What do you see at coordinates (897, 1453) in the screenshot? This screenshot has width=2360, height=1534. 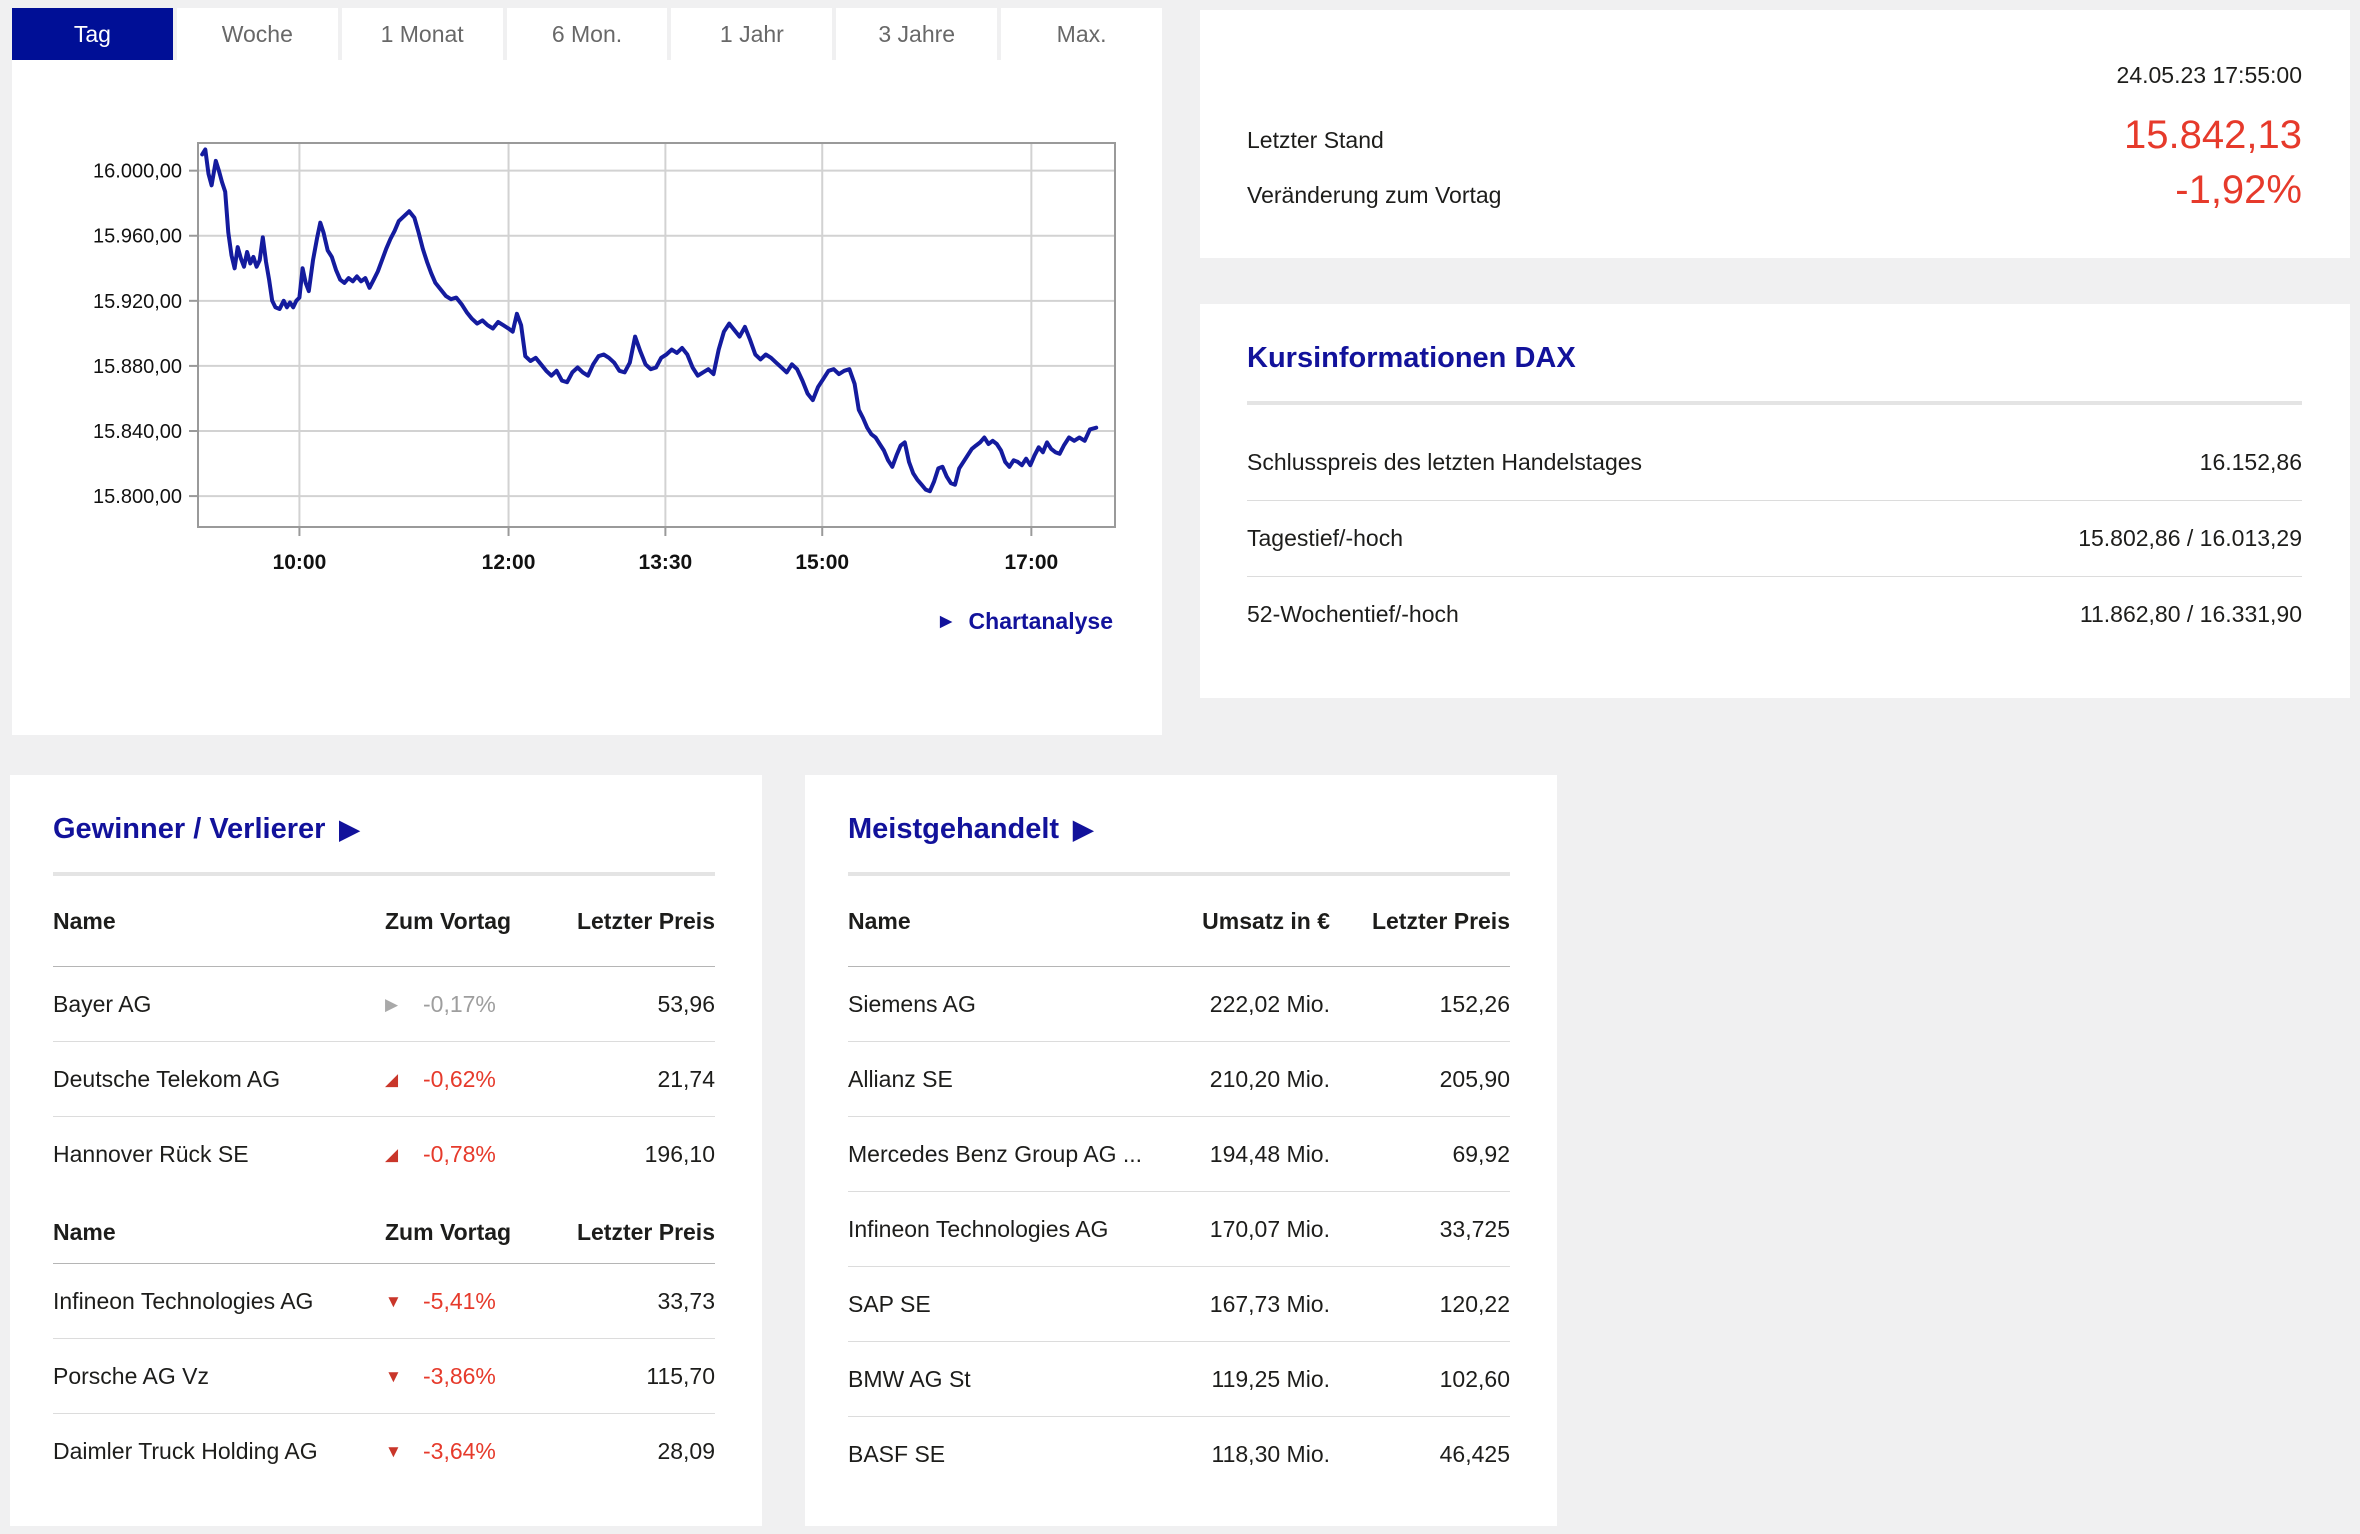 I see `stock-name: BASF SE` at bounding box center [897, 1453].